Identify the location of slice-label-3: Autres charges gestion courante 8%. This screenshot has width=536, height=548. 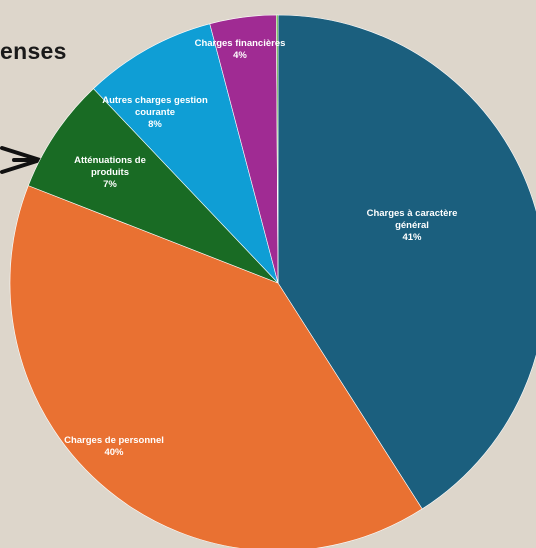
(155, 112).